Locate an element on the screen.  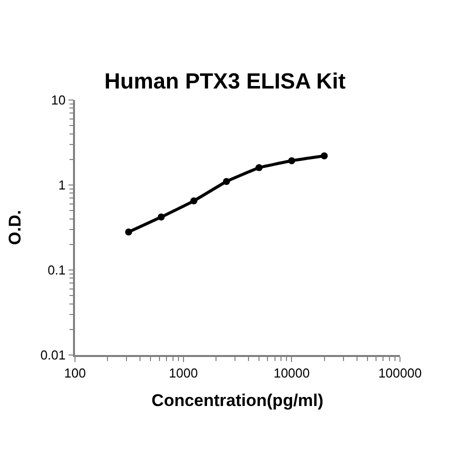
x-tick-label: 10000 is located at coordinates (292, 372).